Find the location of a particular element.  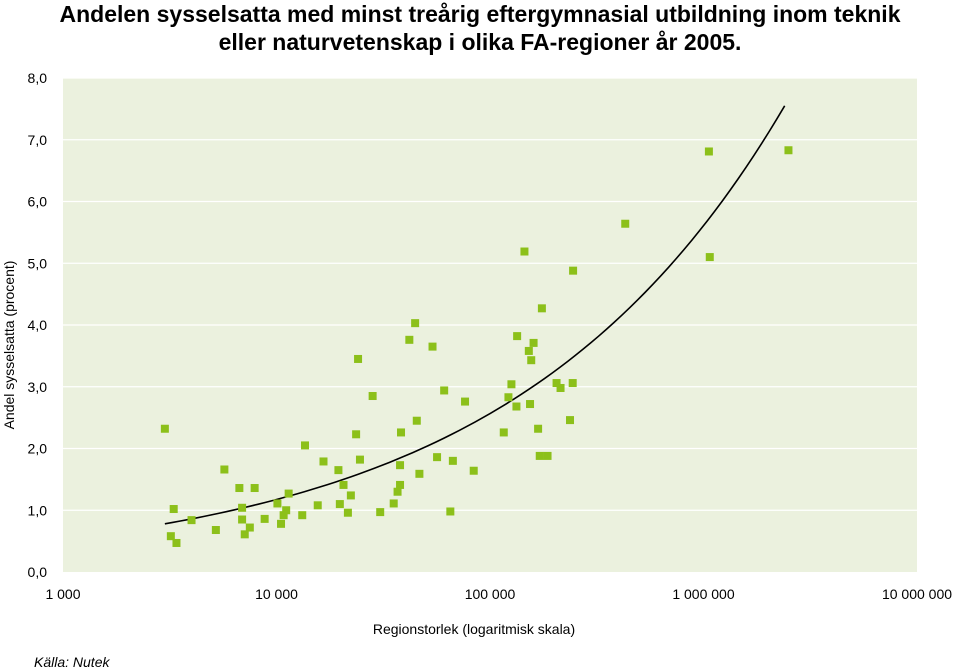

y-tick-label: 0,0 is located at coordinates (38, 572).